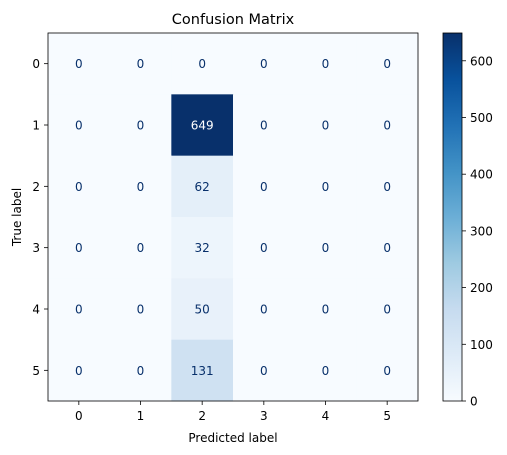 The width and height of the screenshot is (507, 455). I want to click on colorbar-tick-label: 100, so click(481, 345).